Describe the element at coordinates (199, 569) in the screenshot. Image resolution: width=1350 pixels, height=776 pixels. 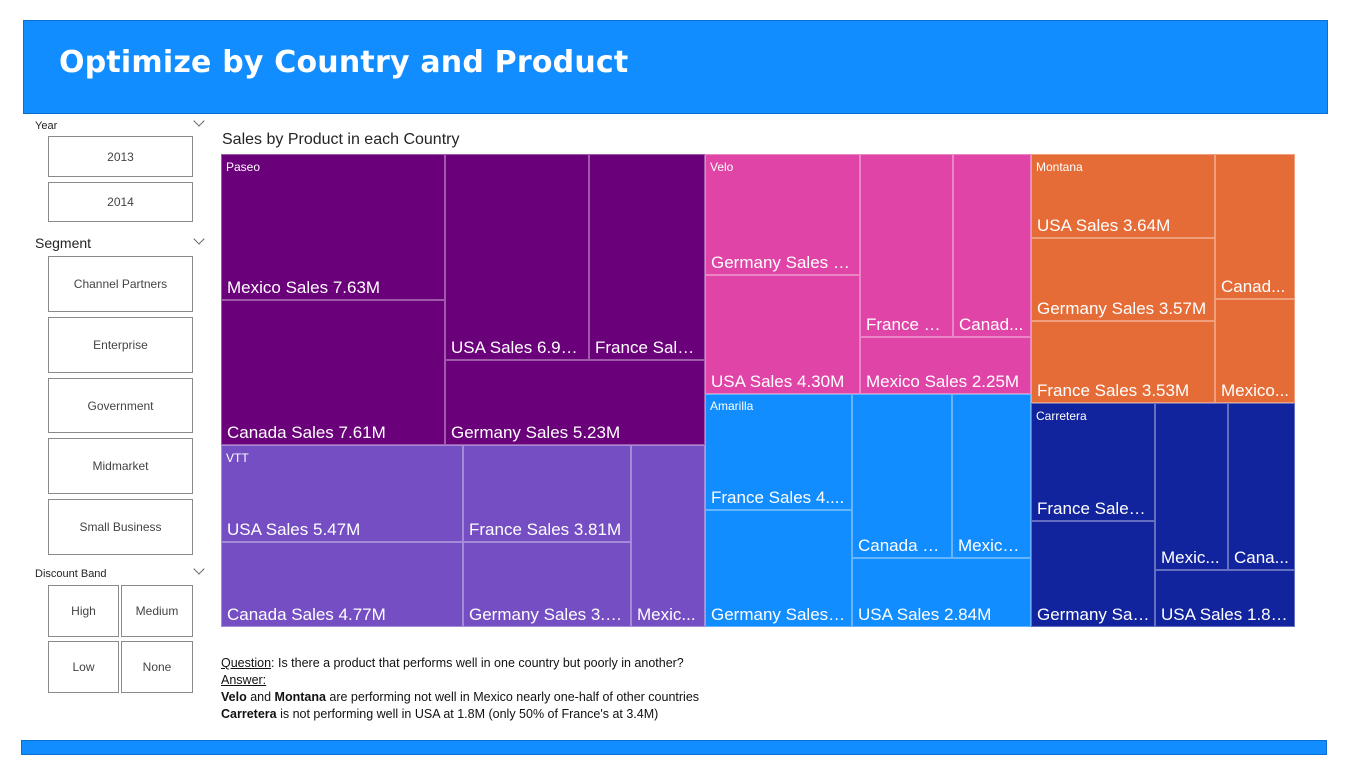
I see `discount-chevron-down-icon` at that location.